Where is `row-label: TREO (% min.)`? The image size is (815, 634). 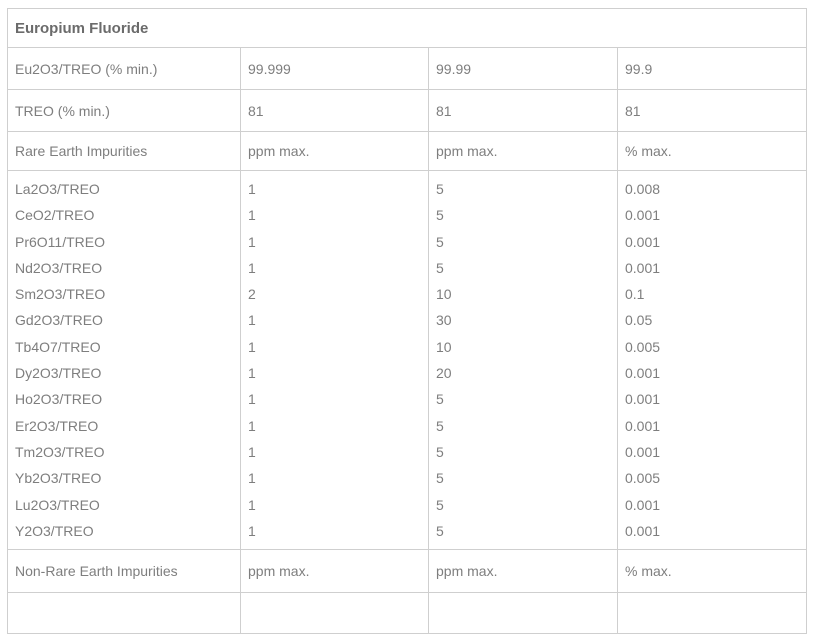 row-label: TREO (% min.) is located at coordinates (124, 110).